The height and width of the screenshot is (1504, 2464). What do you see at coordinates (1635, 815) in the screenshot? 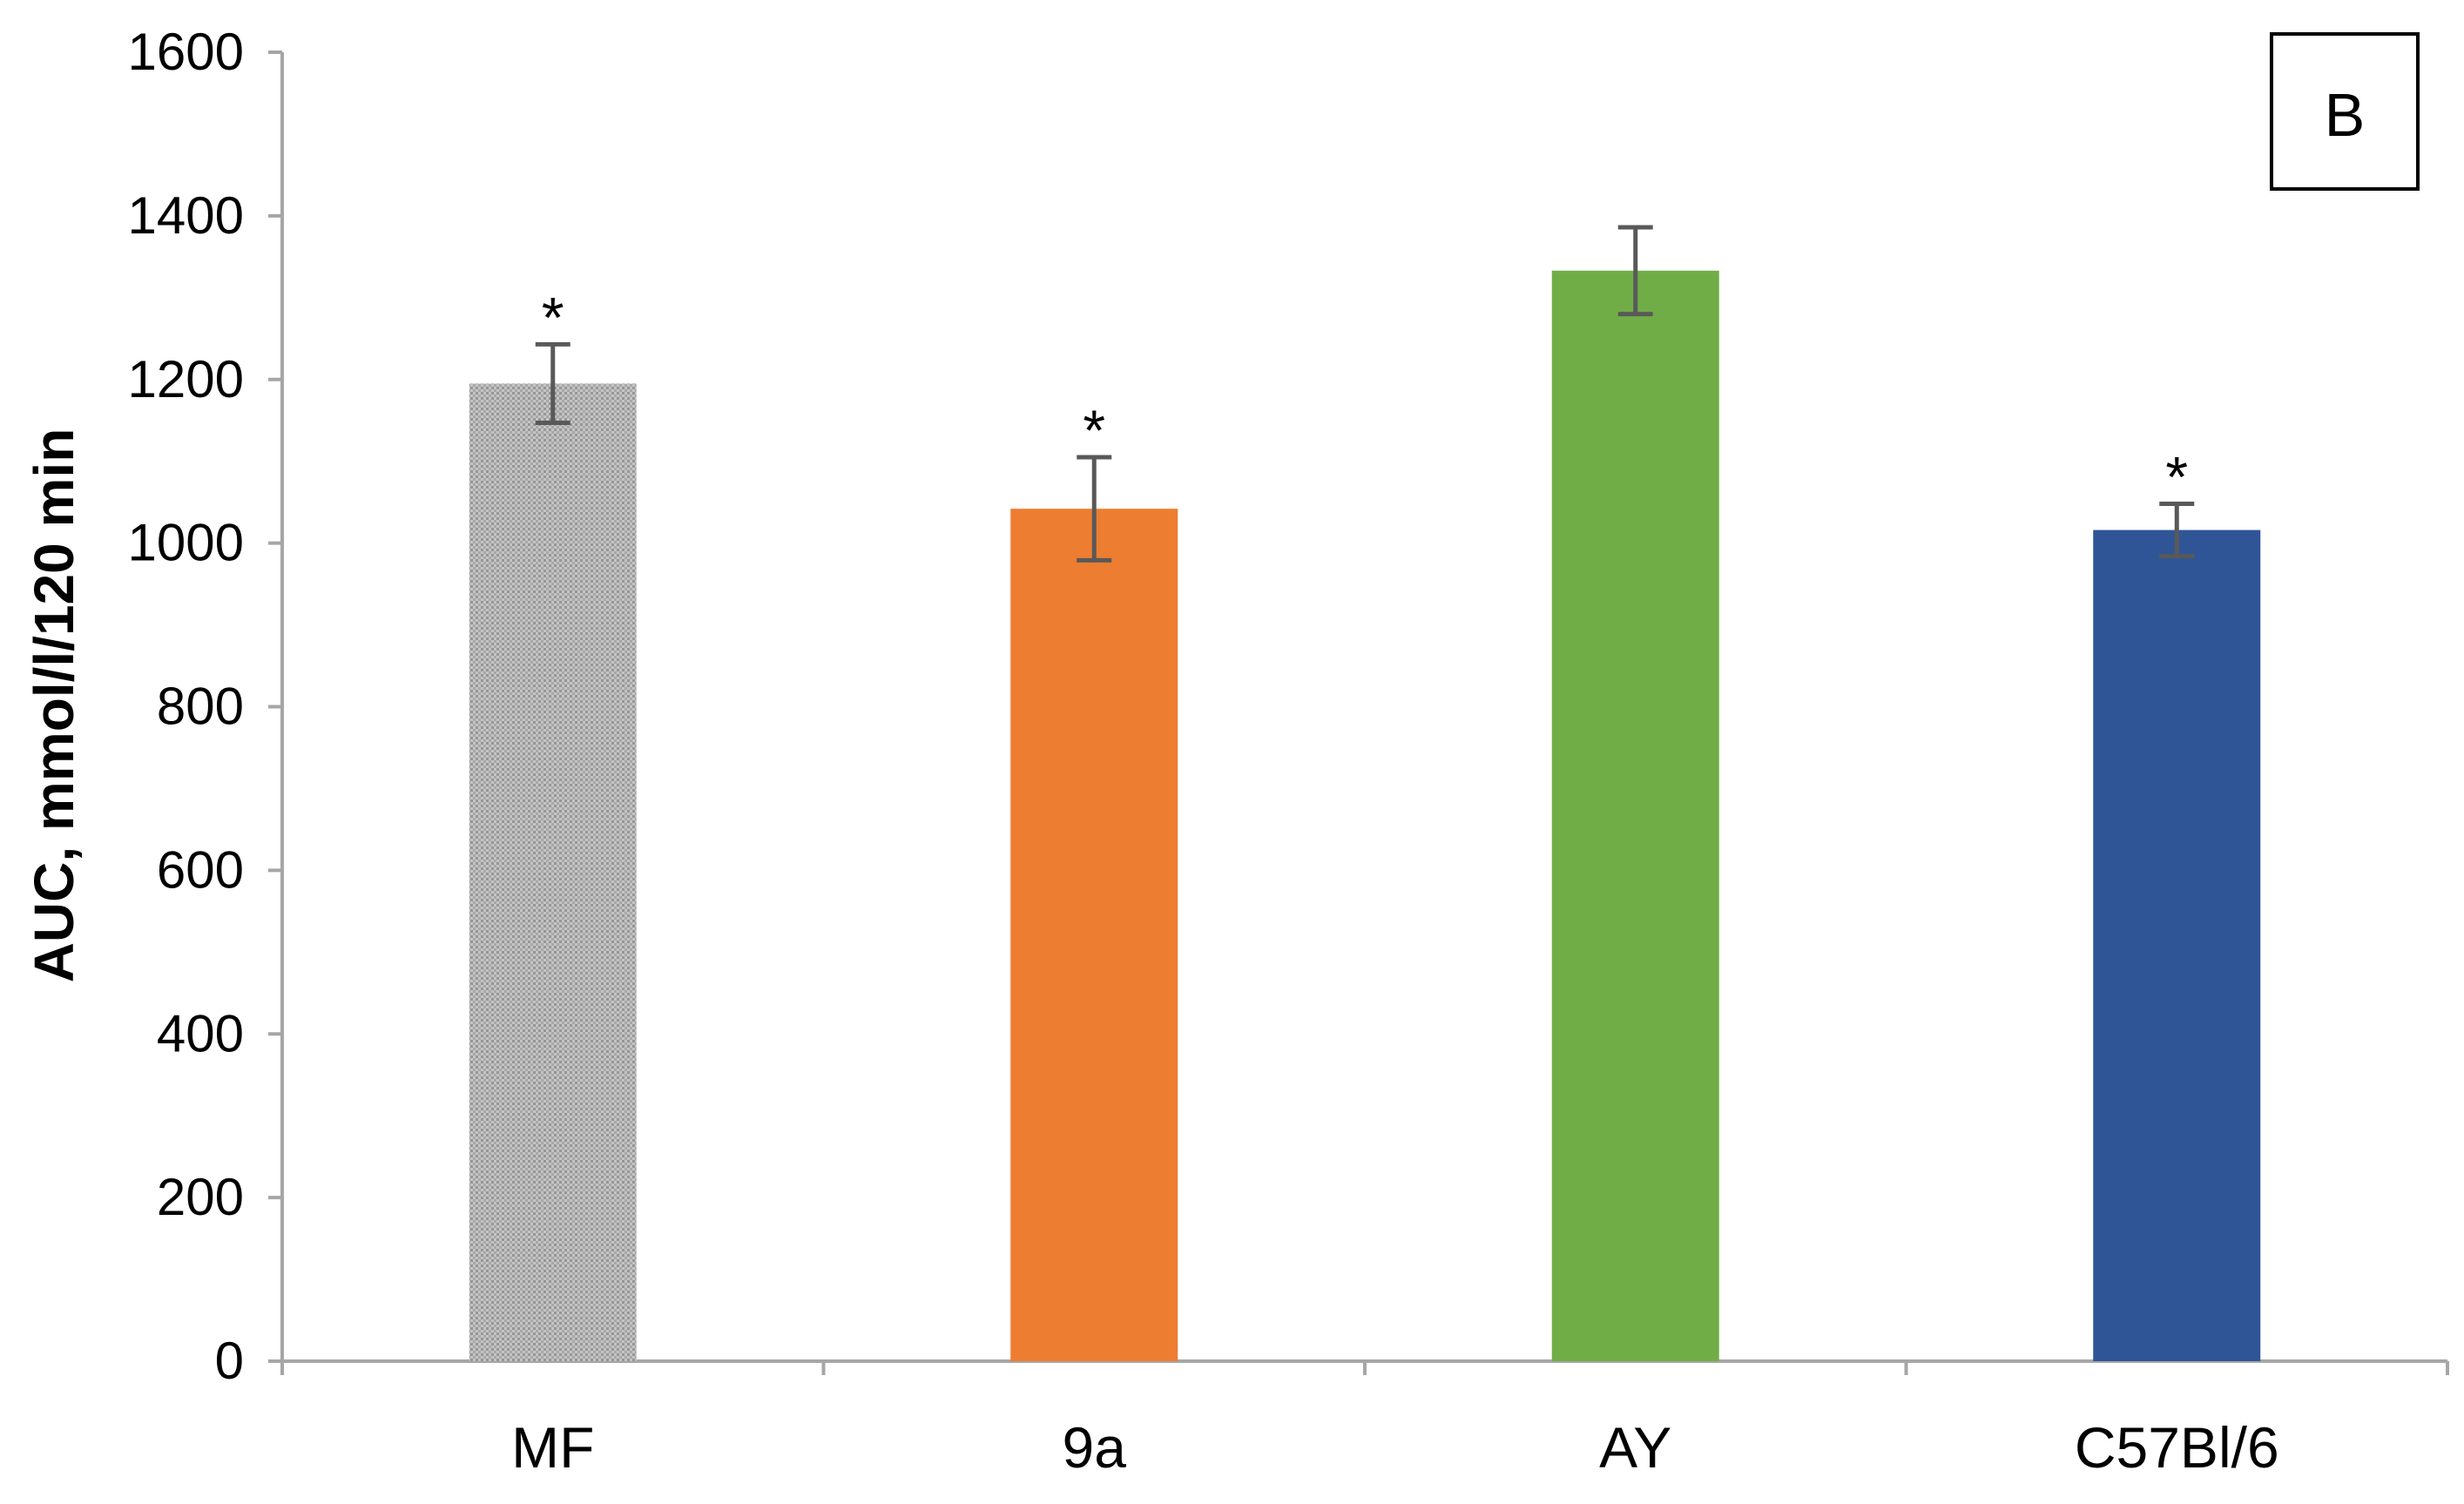
I see `bar-ay` at bounding box center [1635, 815].